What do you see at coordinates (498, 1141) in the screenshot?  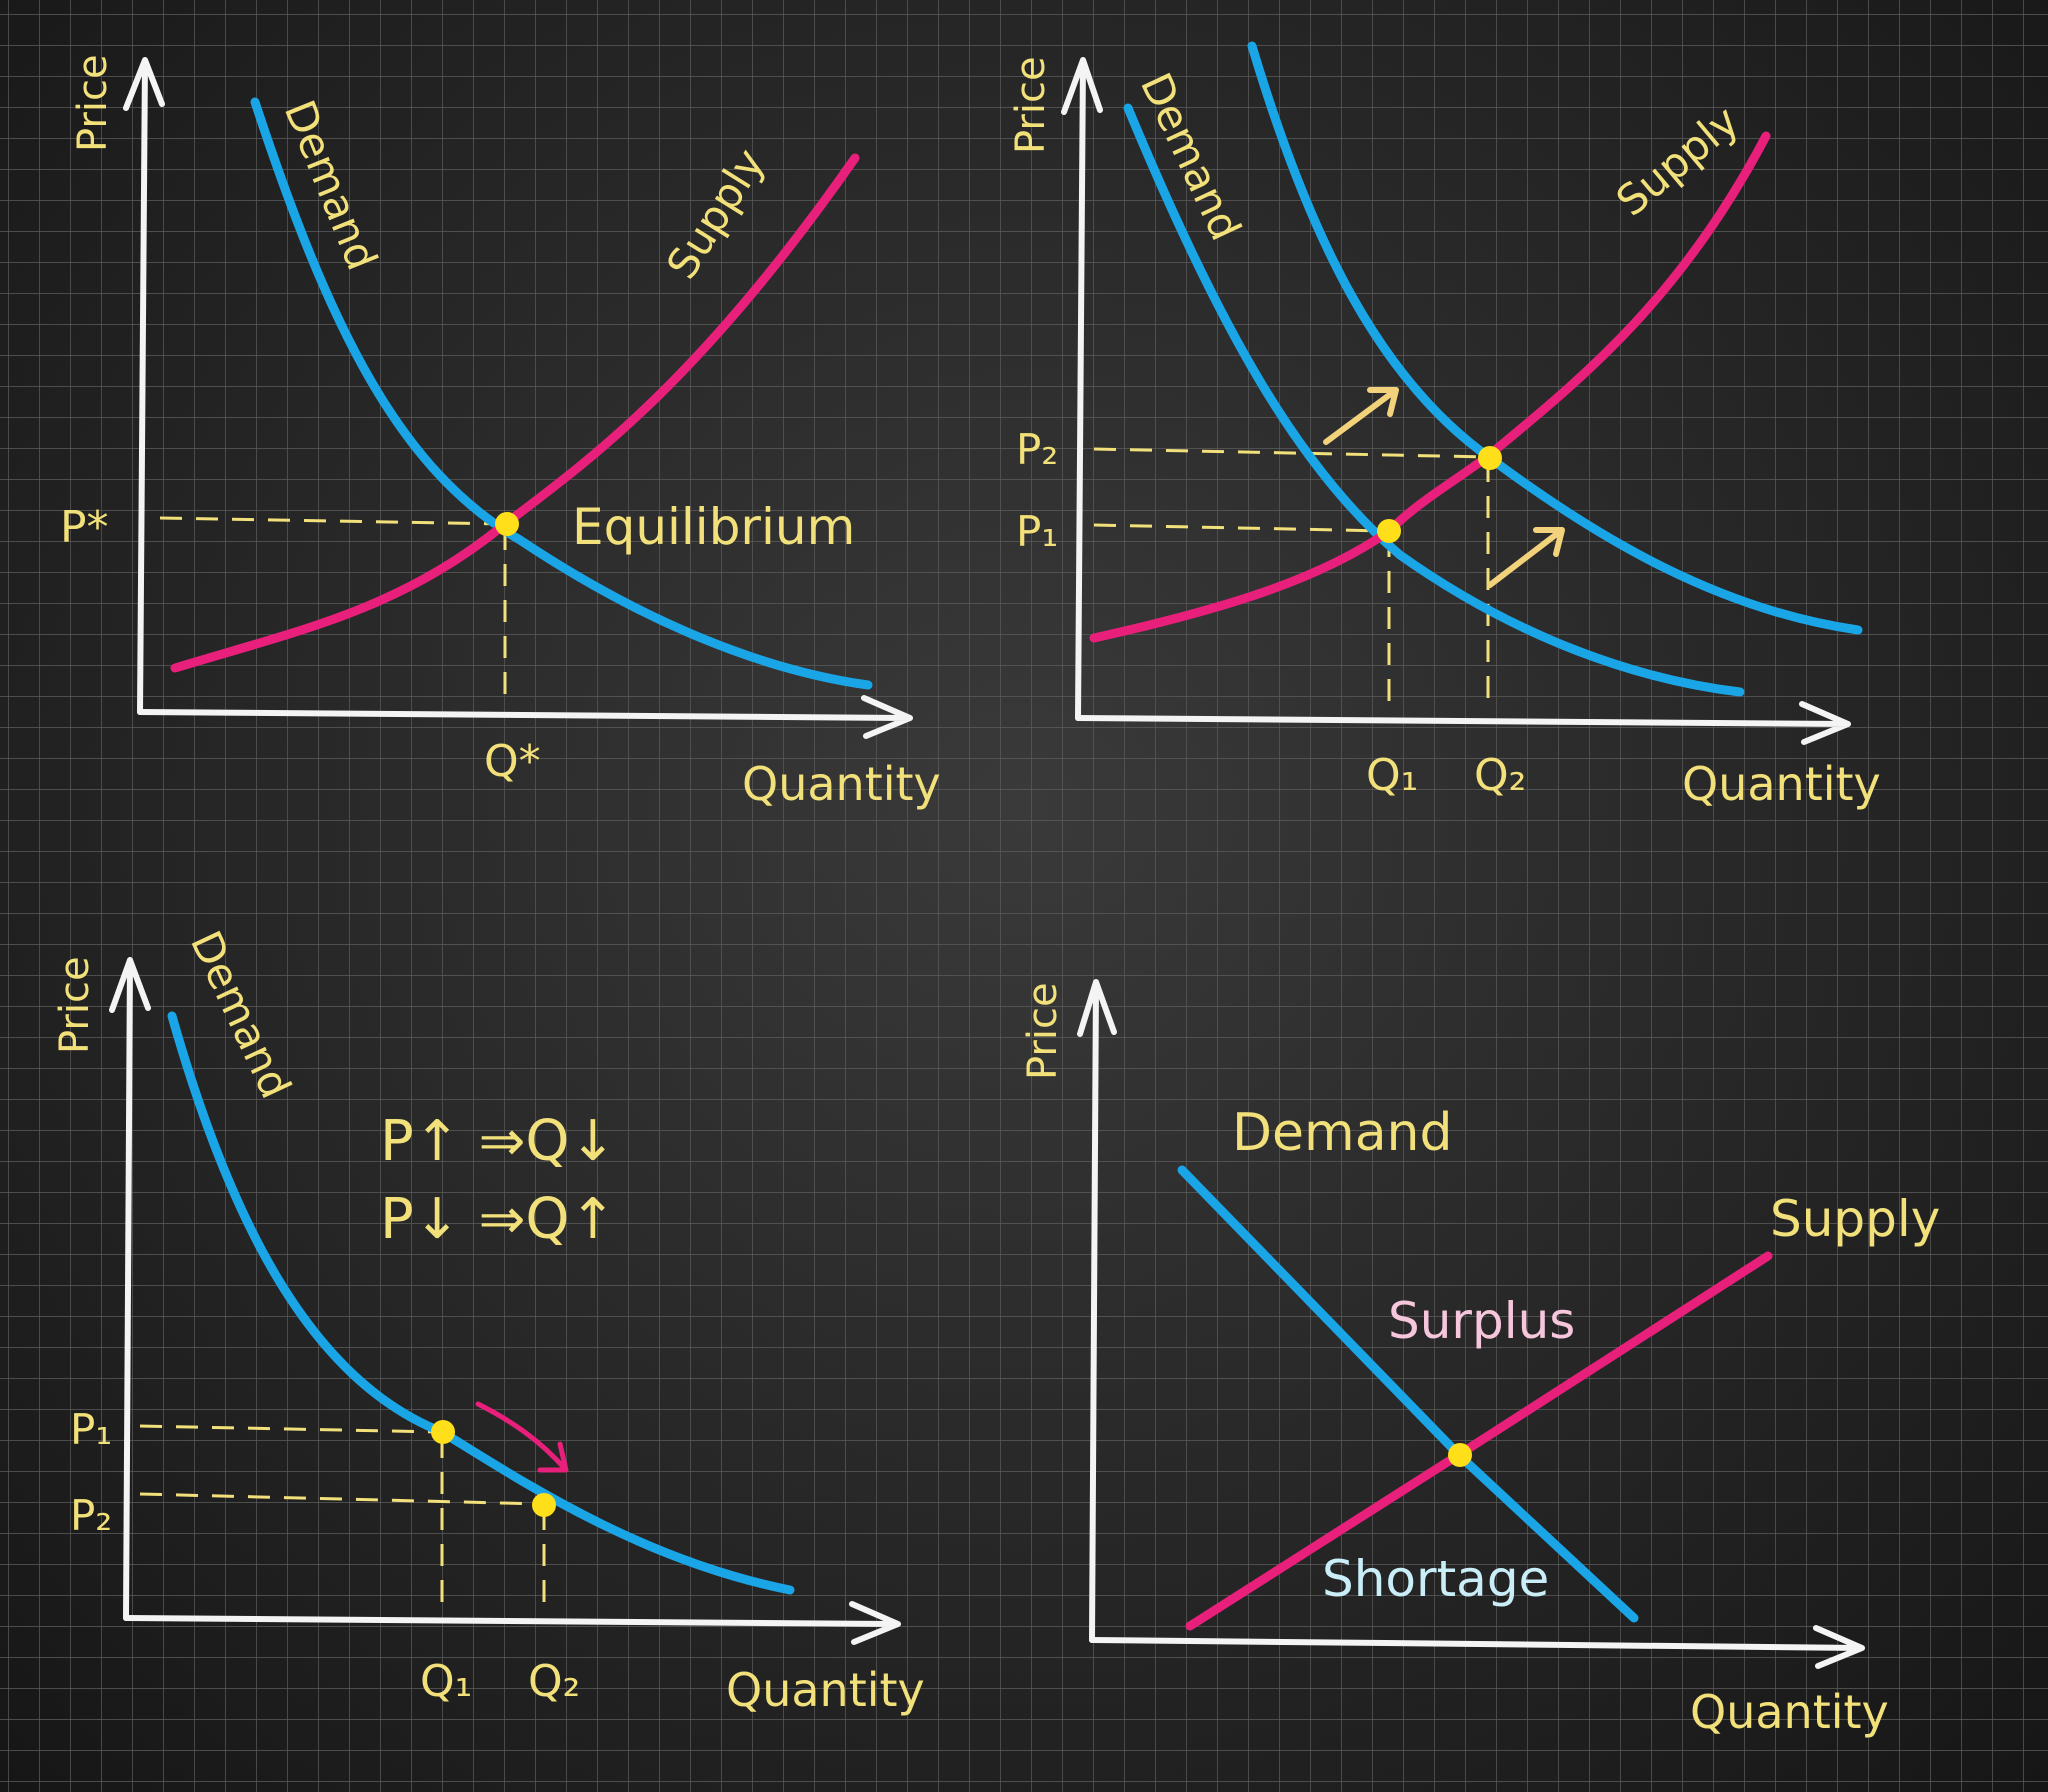 I see `rule-price-up: P↑ ⇒Q↓` at bounding box center [498, 1141].